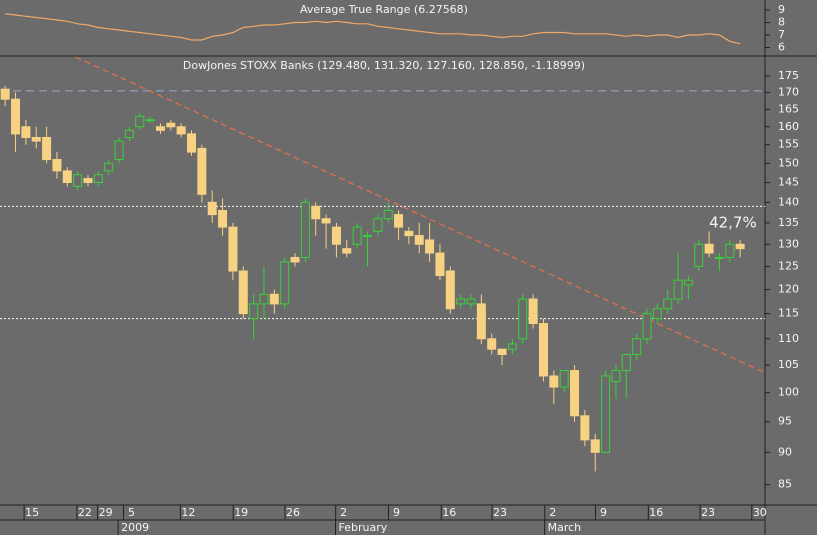  What do you see at coordinates (565, 527) in the screenshot?
I see `month-label: March` at bounding box center [565, 527].